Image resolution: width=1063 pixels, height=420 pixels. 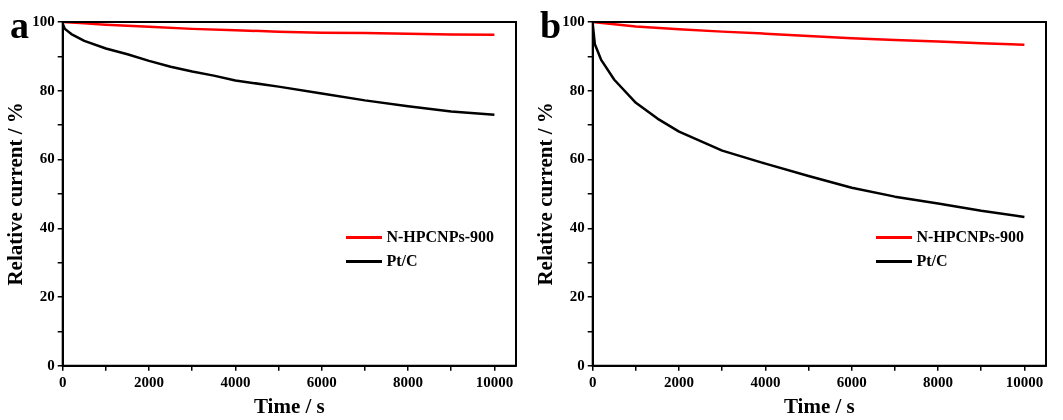 What do you see at coordinates (19, 25) in the screenshot?
I see `chart-title: a` at bounding box center [19, 25].